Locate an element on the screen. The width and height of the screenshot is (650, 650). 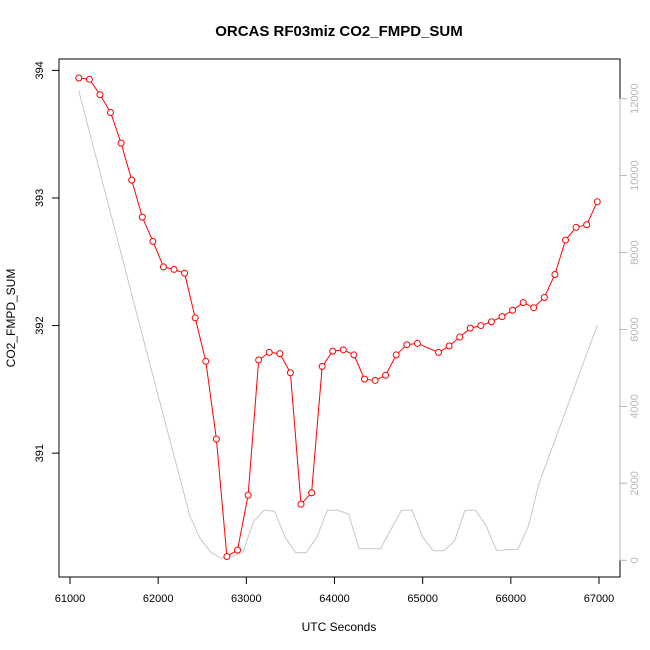
y-axis-left: 391 392 393 394 is located at coordinates (47, 261).